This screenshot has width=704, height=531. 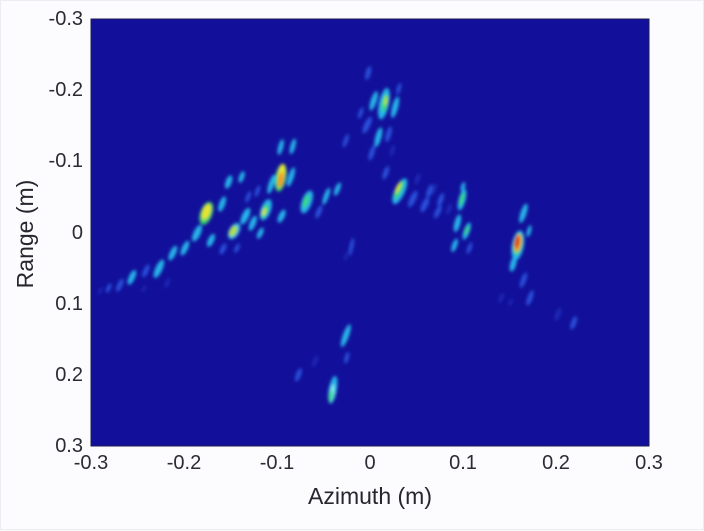 What do you see at coordinates (65, 19) in the screenshot?
I see `y-tick-label: -0.3` at bounding box center [65, 19].